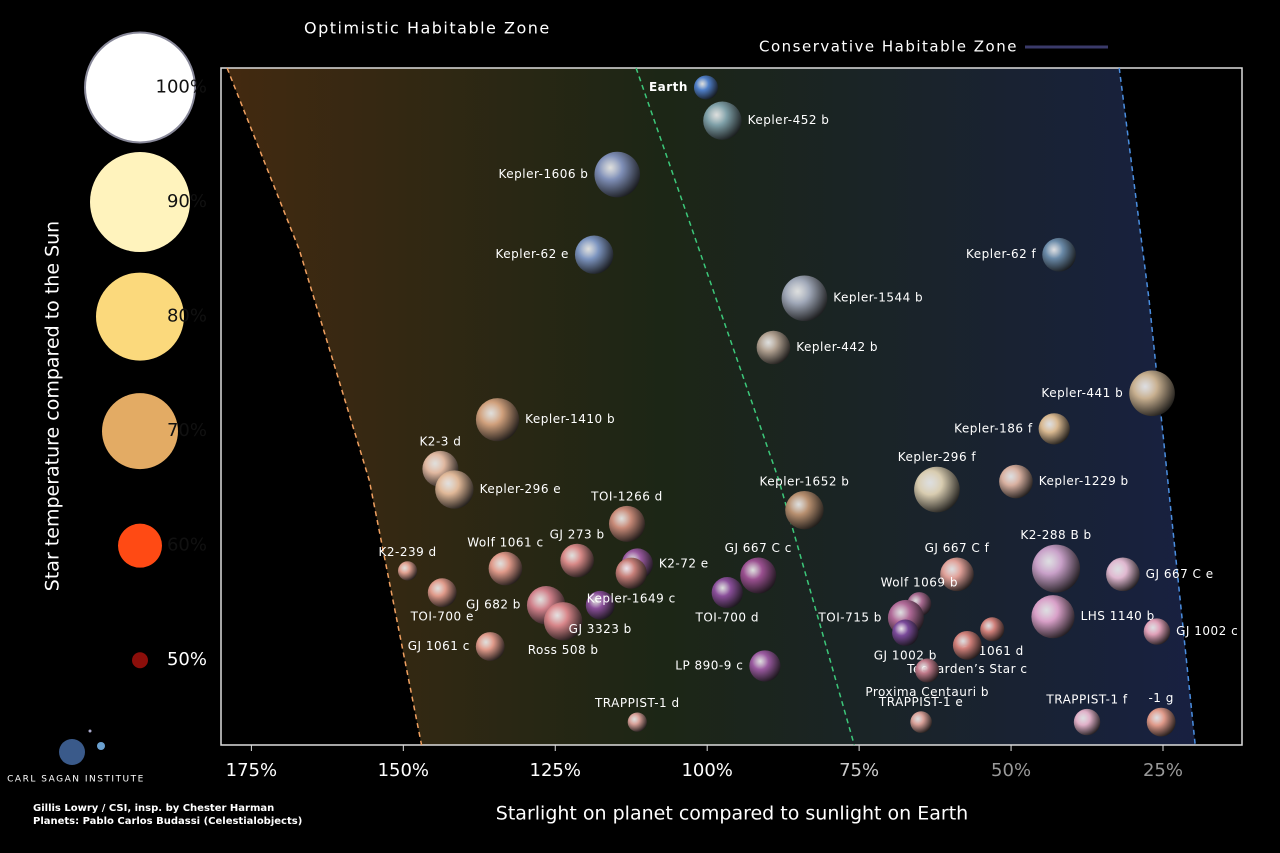 This screenshot has height=853, width=1280. I want to click on y-tick-label: 90%, so click(187, 201).